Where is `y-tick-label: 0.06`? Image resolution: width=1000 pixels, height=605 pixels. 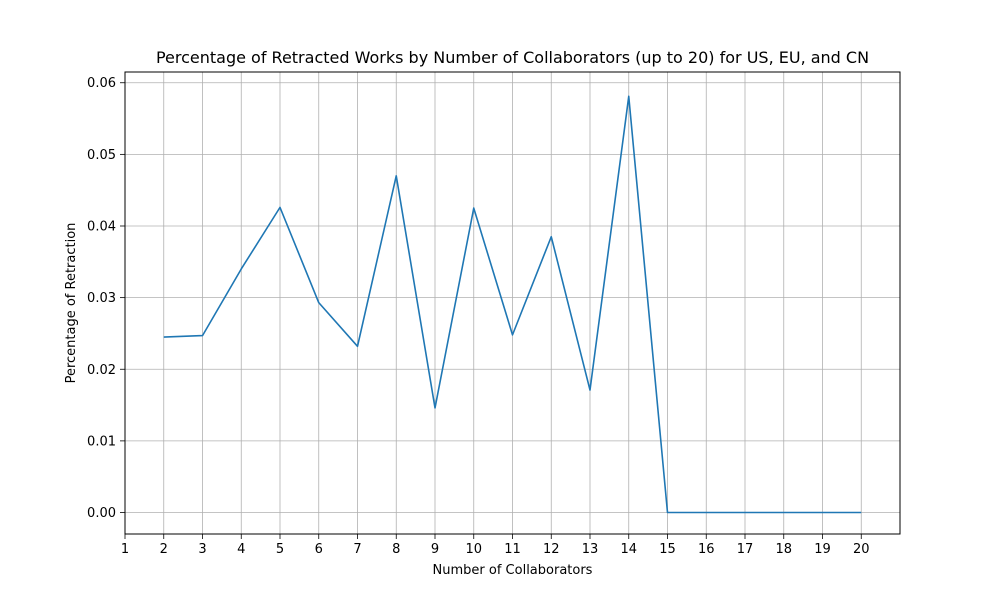
y-tick-label: 0.06 is located at coordinates (101, 83).